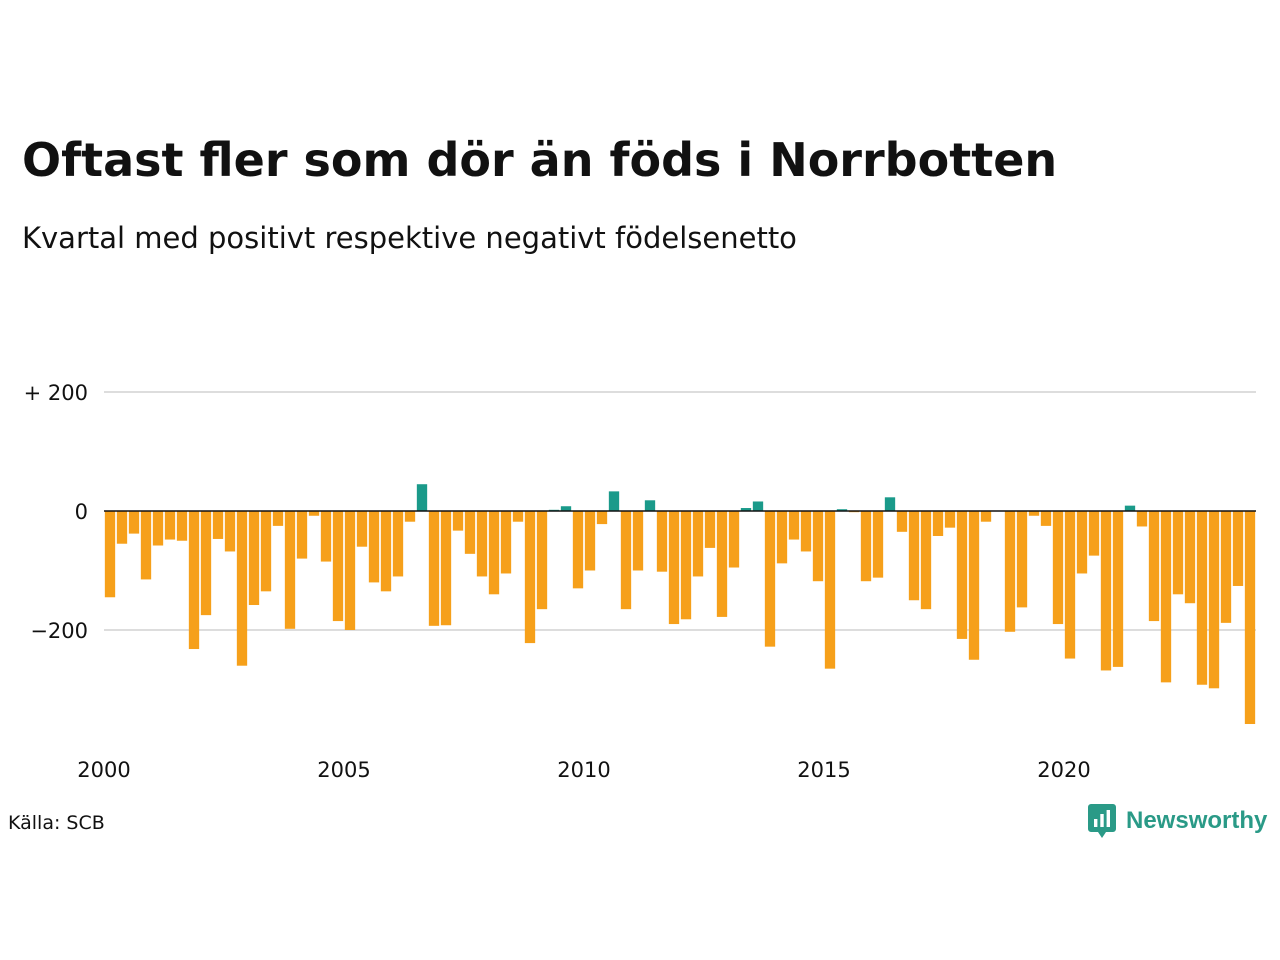 The image size is (1280, 960). Describe the element at coordinates (56, 393) in the screenshot. I see `y-tick-label: + 200` at that location.